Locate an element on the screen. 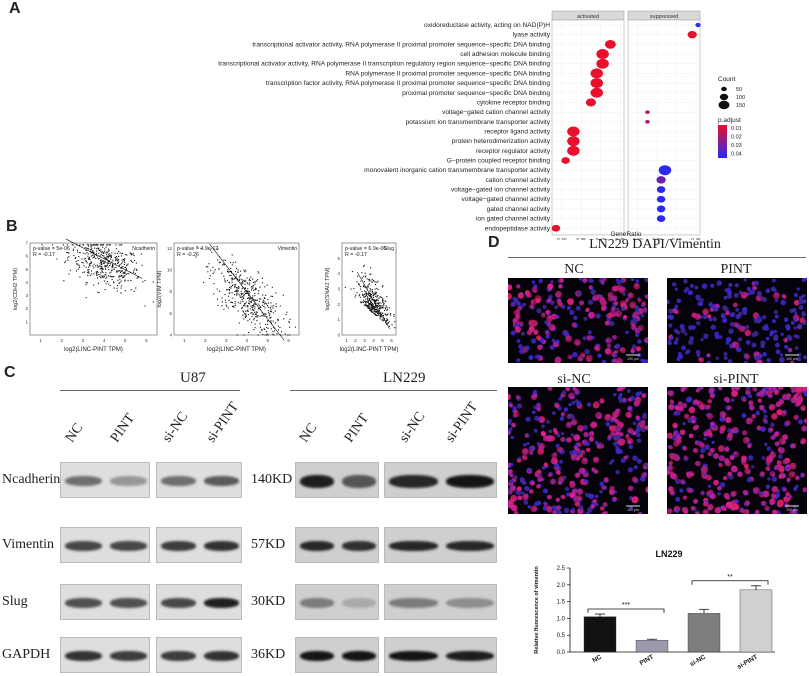 This screenshot has width=809, height=676. significance-bracket is located at coordinates (626, 610).